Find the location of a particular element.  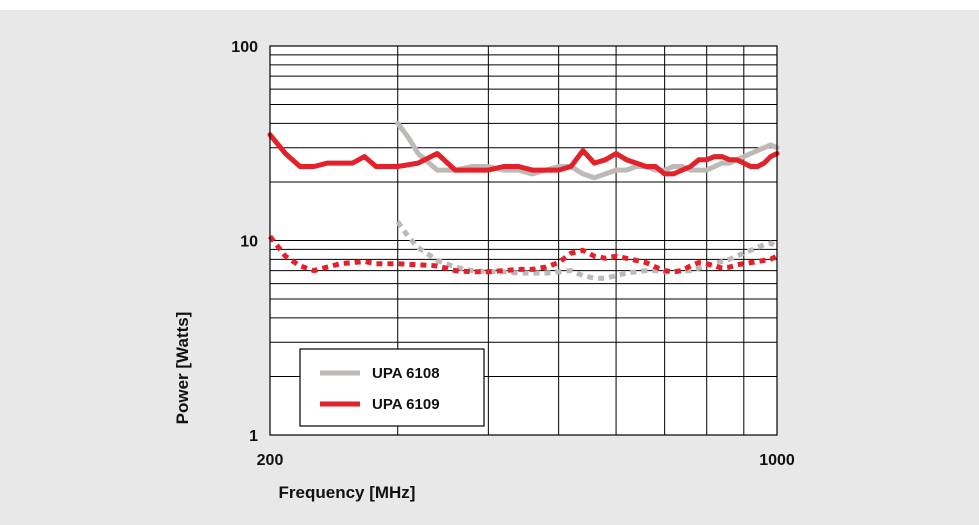

x-axis-title: Frequency [MHz] is located at coordinates (347, 492).